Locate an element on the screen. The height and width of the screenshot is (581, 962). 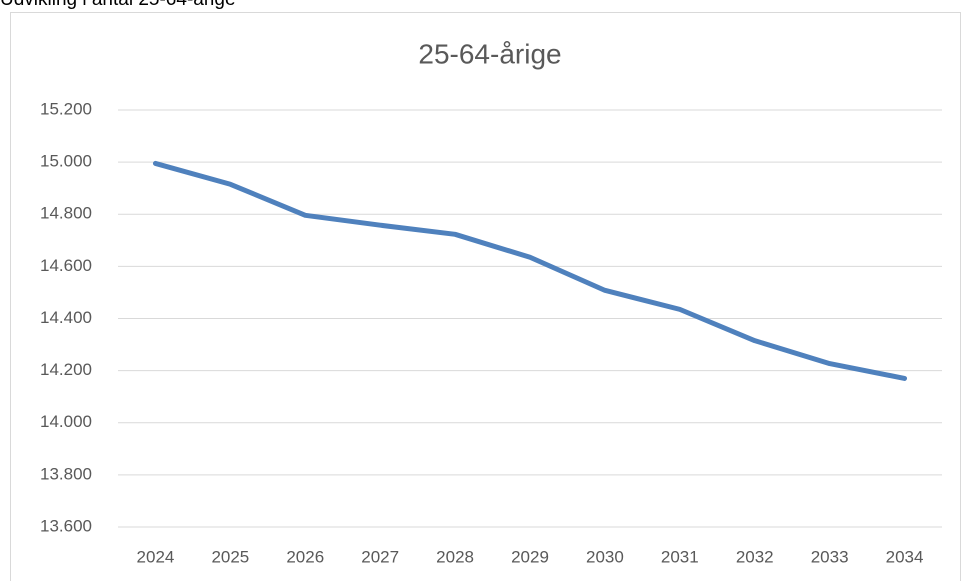
header: Udvikling i antal 25-64-årige is located at coordinates (118, 5).